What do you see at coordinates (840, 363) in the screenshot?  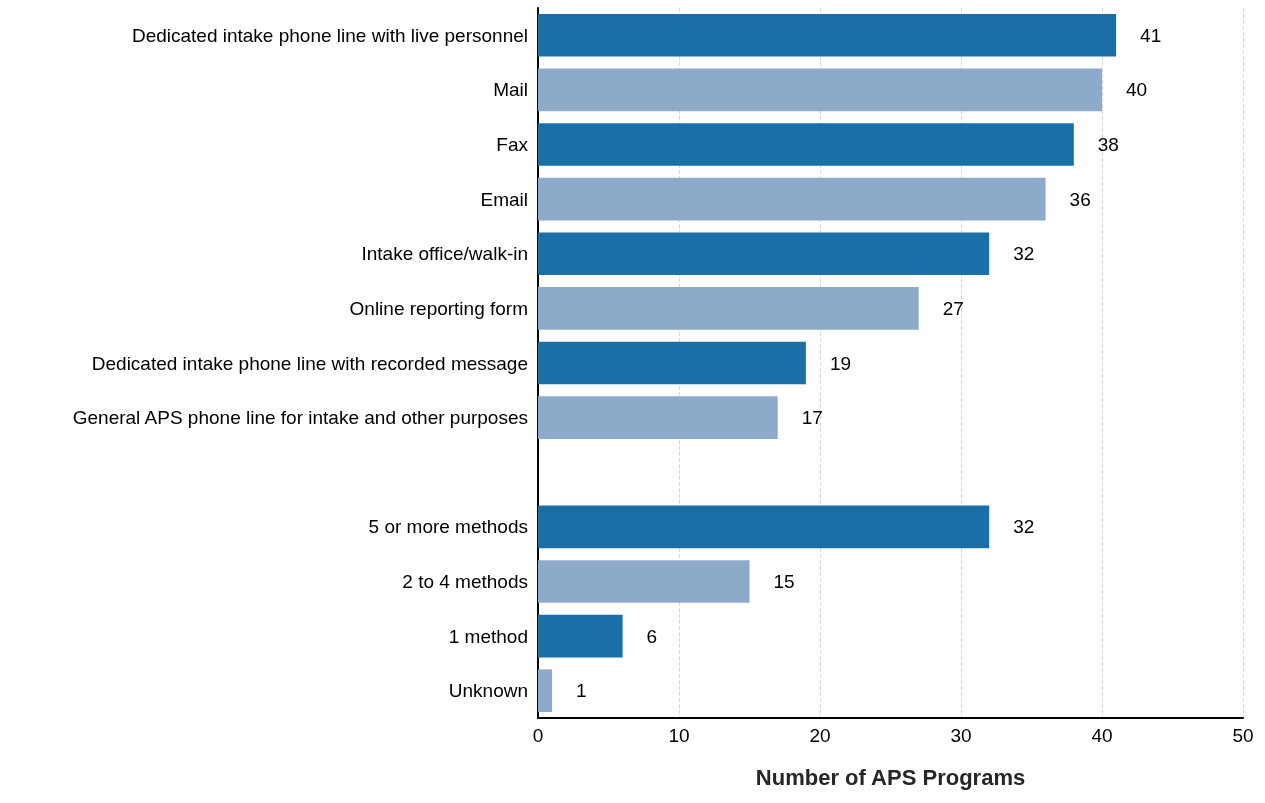 I see `data-label: 19` at bounding box center [840, 363].